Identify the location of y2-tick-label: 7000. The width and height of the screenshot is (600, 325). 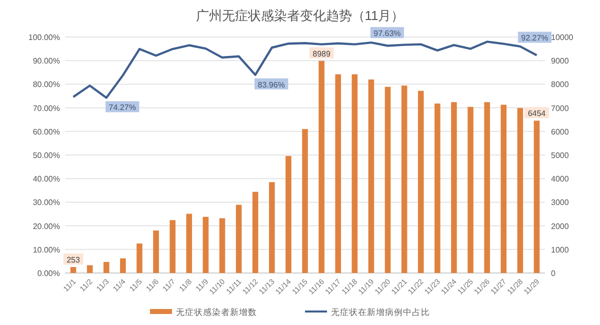
(560, 108).